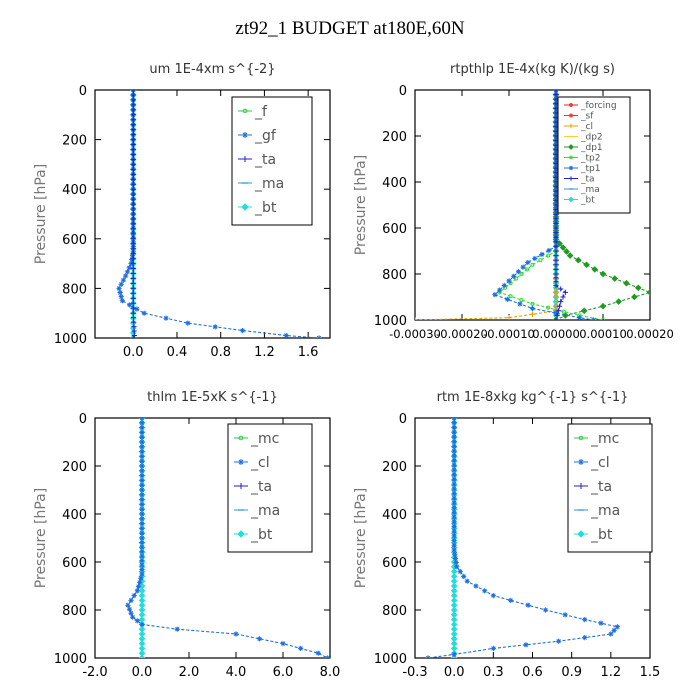 Image resolution: width=700 pixels, height=700 pixels. What do you see at coordinates (361, 205) in the screenshot?
I see `y-axis-label: Pressure [hPa]` at bounding box center [361, 205].